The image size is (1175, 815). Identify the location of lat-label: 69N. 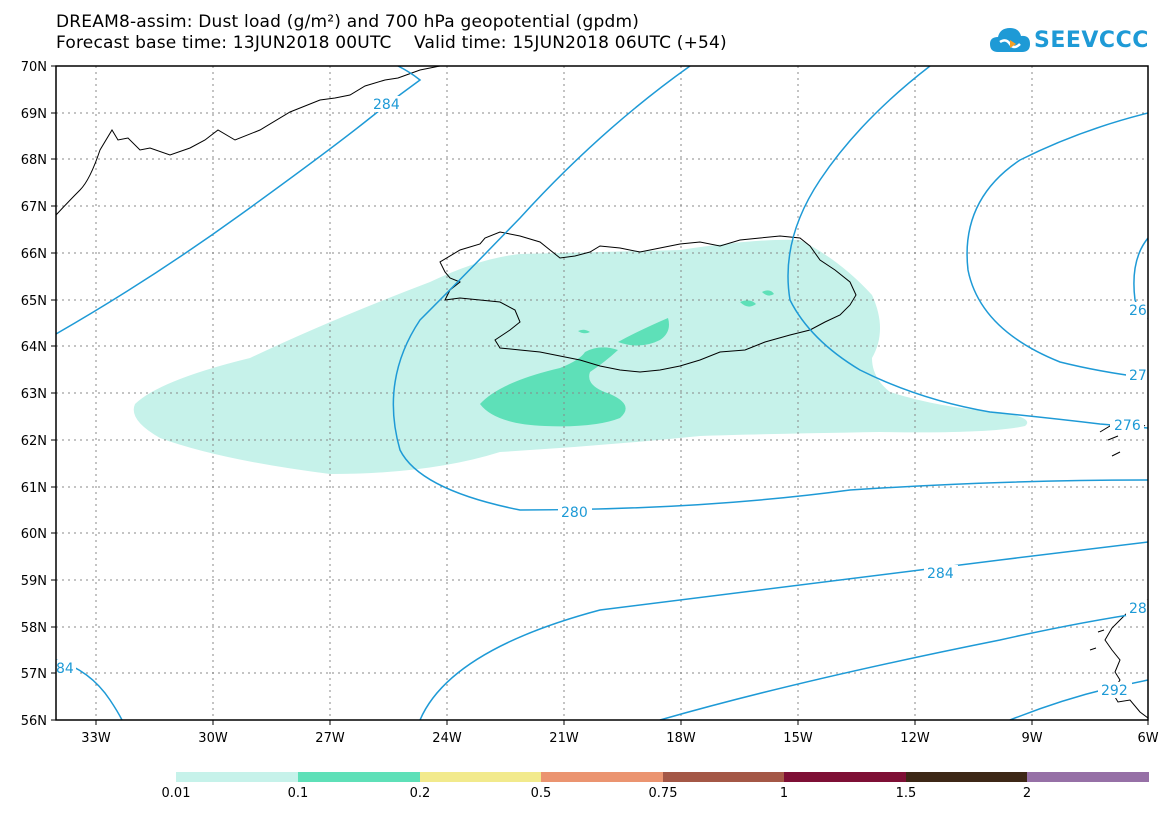
(34, 114).